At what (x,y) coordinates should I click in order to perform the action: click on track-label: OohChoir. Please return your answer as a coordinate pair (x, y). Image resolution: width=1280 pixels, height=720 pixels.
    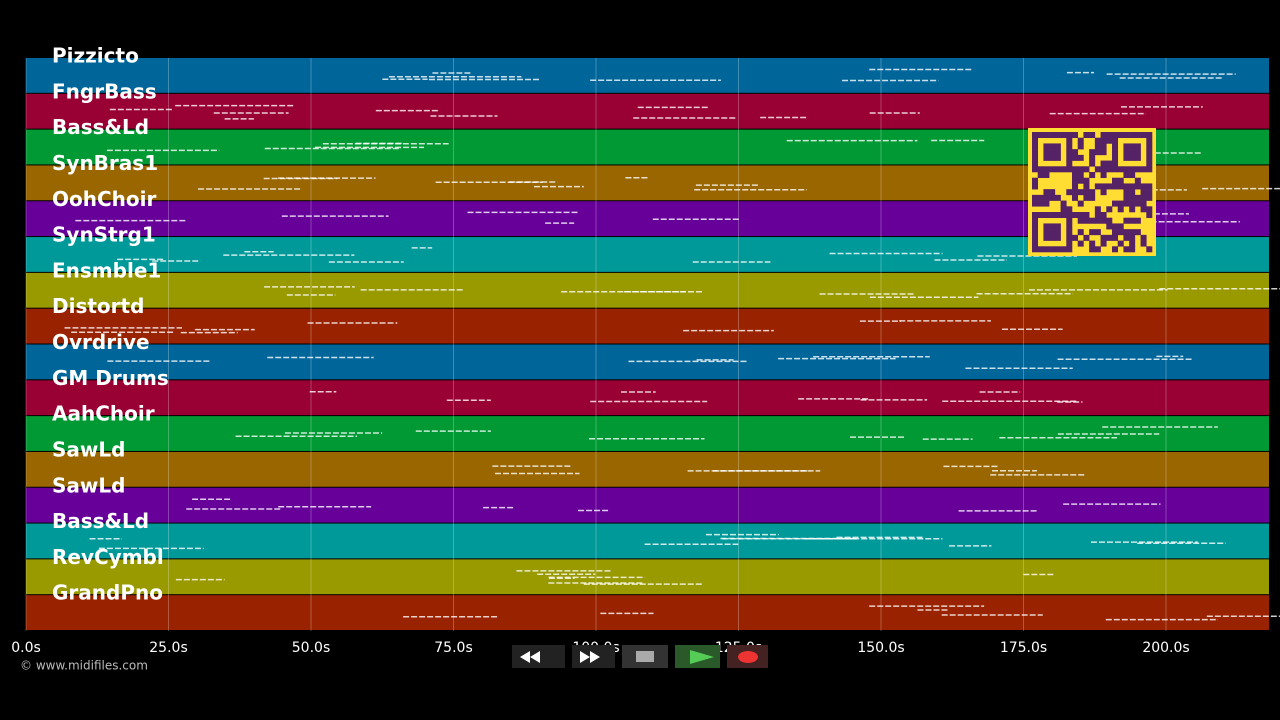
    Looking at the image, I should click on (104, 199).